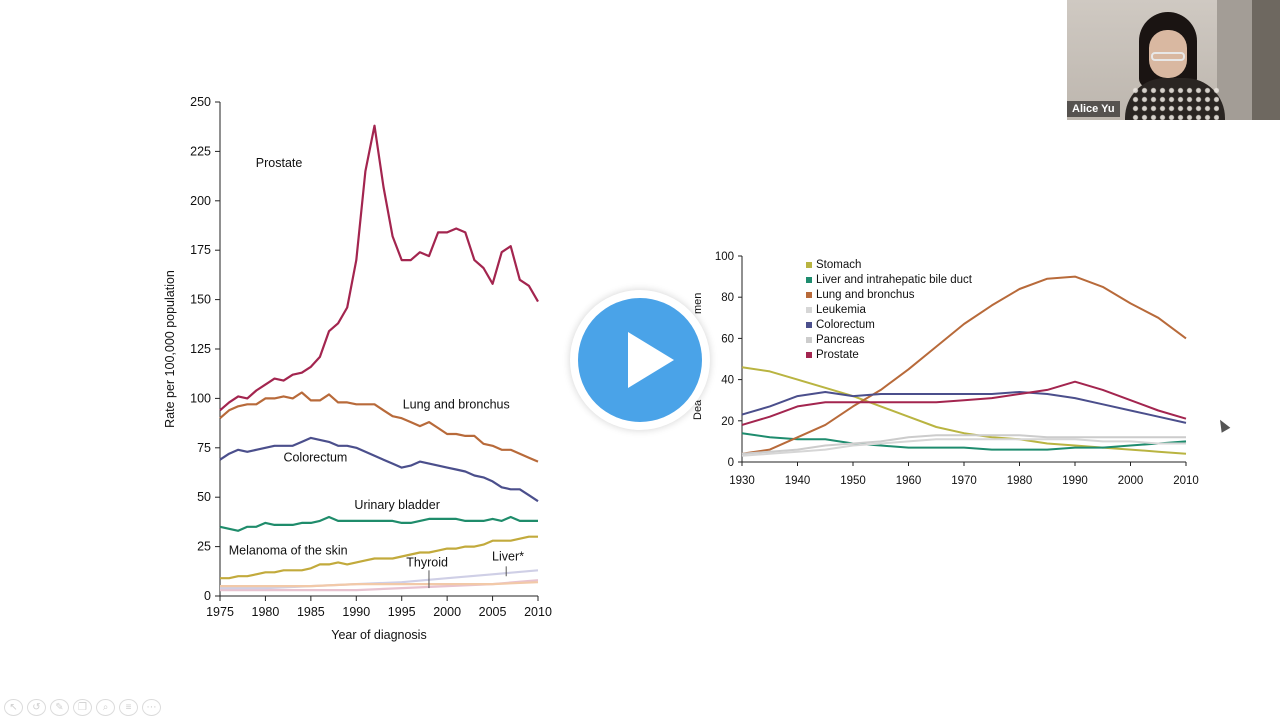 The image size is (1280, 720). What do you see at coordinates (170, 349) in the screenshot?
I see `y-axis-label: Rate per 100,000 population` at bounding box center [170, 349].